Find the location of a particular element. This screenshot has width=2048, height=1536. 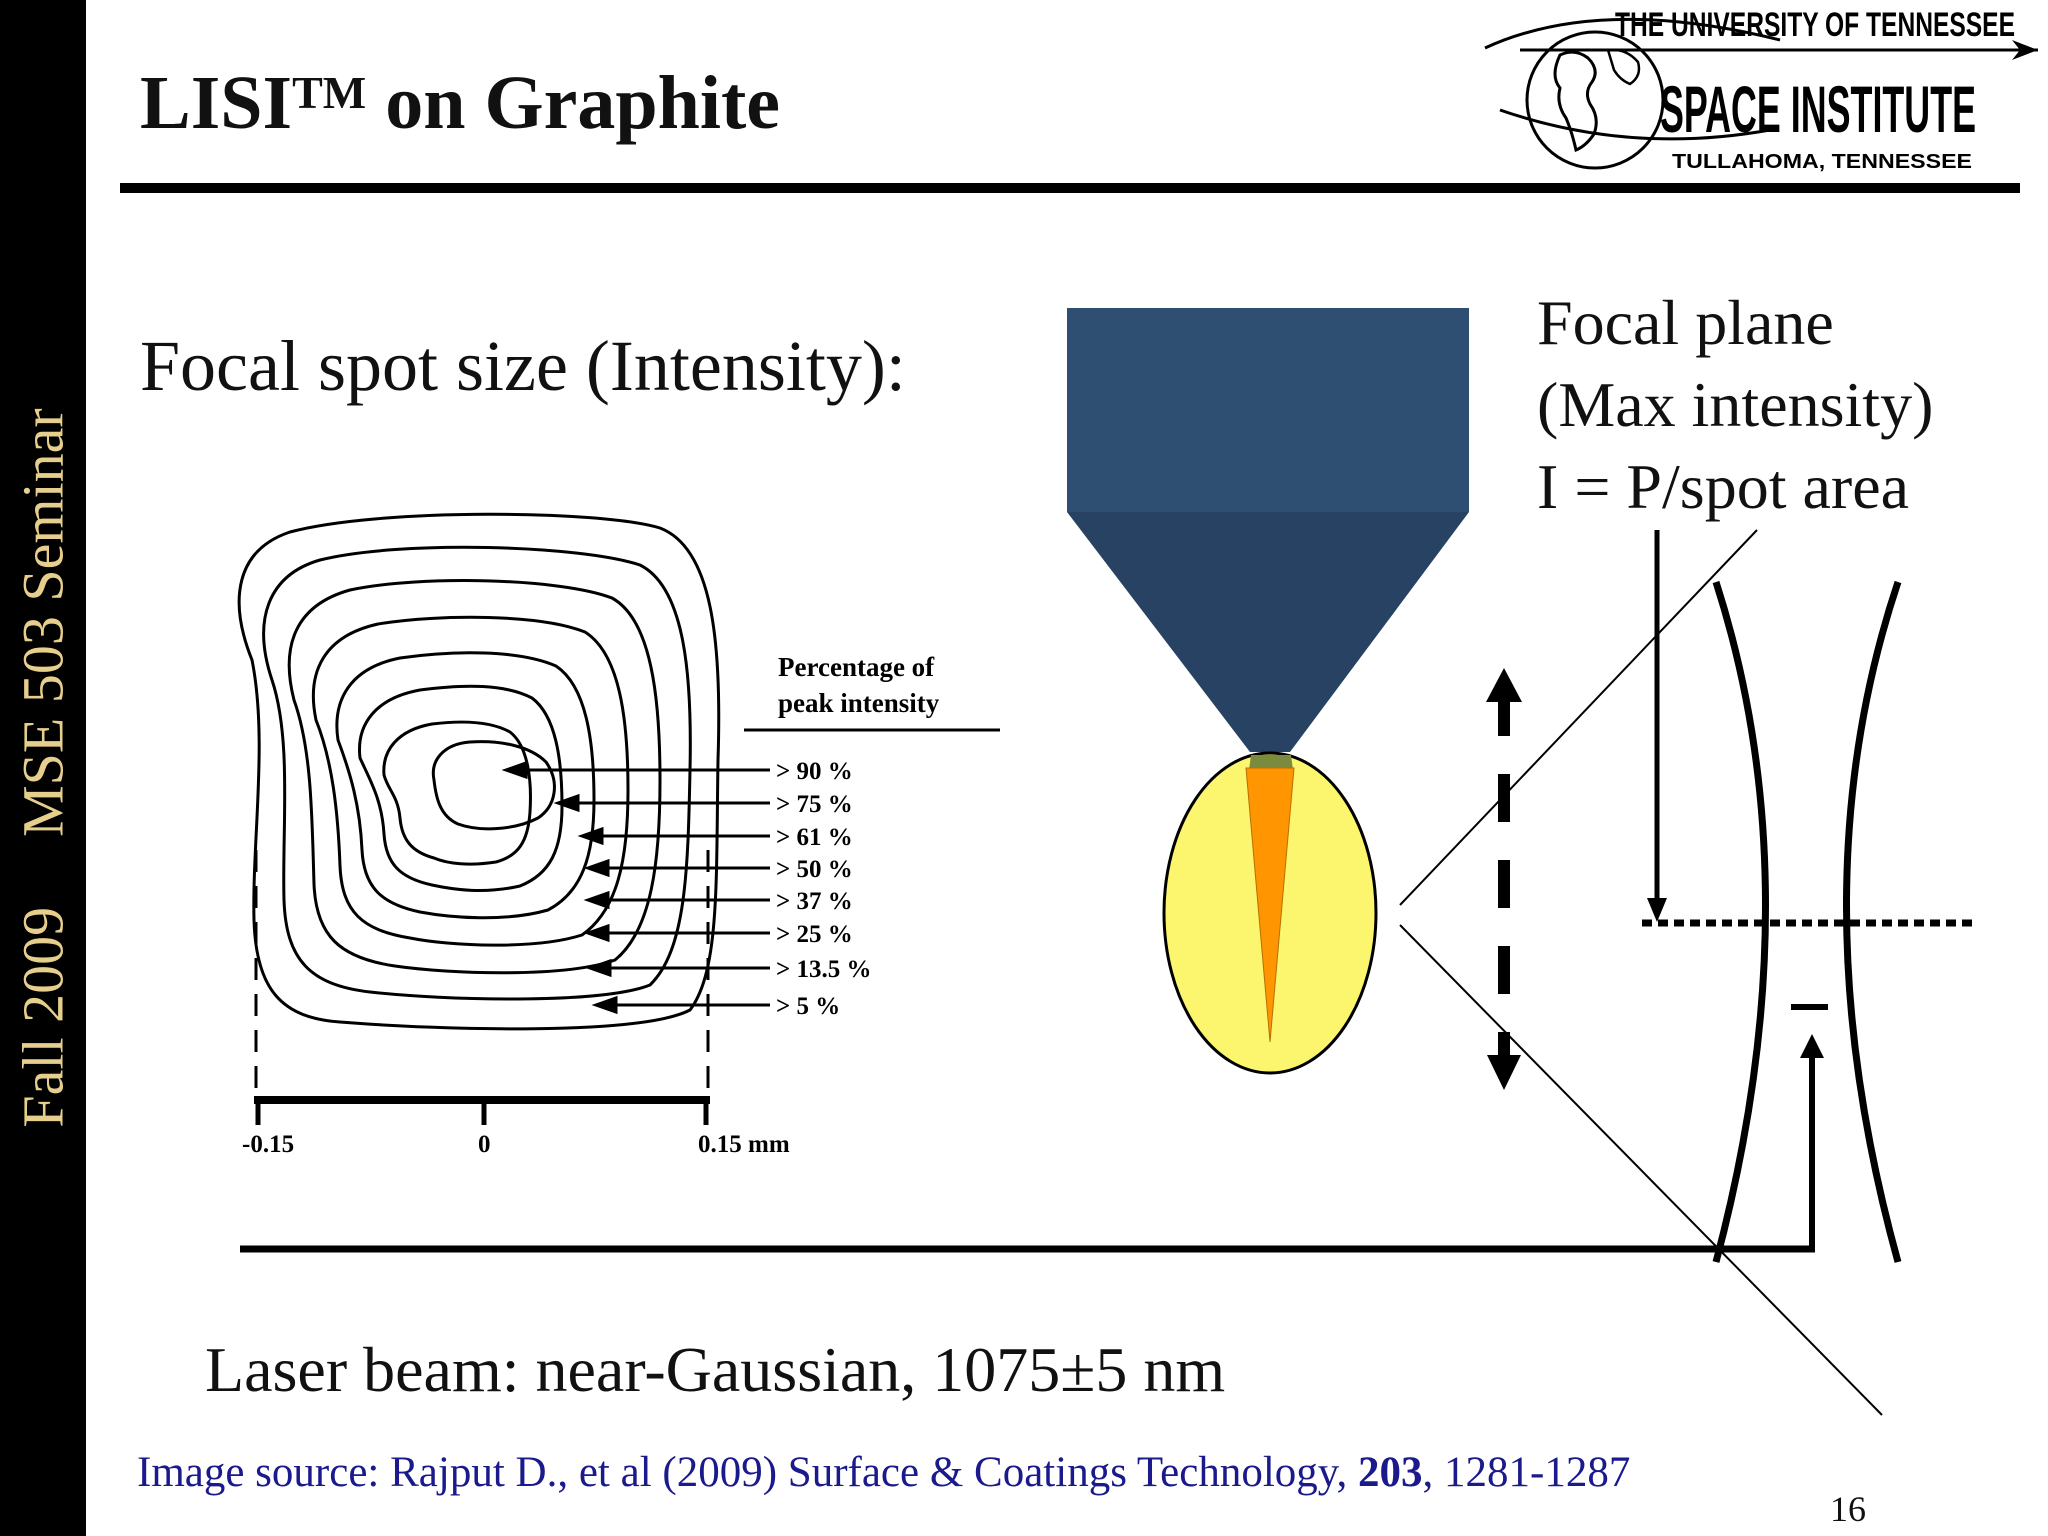

zoom-line-lower is located at coordinates (1641, 1170).